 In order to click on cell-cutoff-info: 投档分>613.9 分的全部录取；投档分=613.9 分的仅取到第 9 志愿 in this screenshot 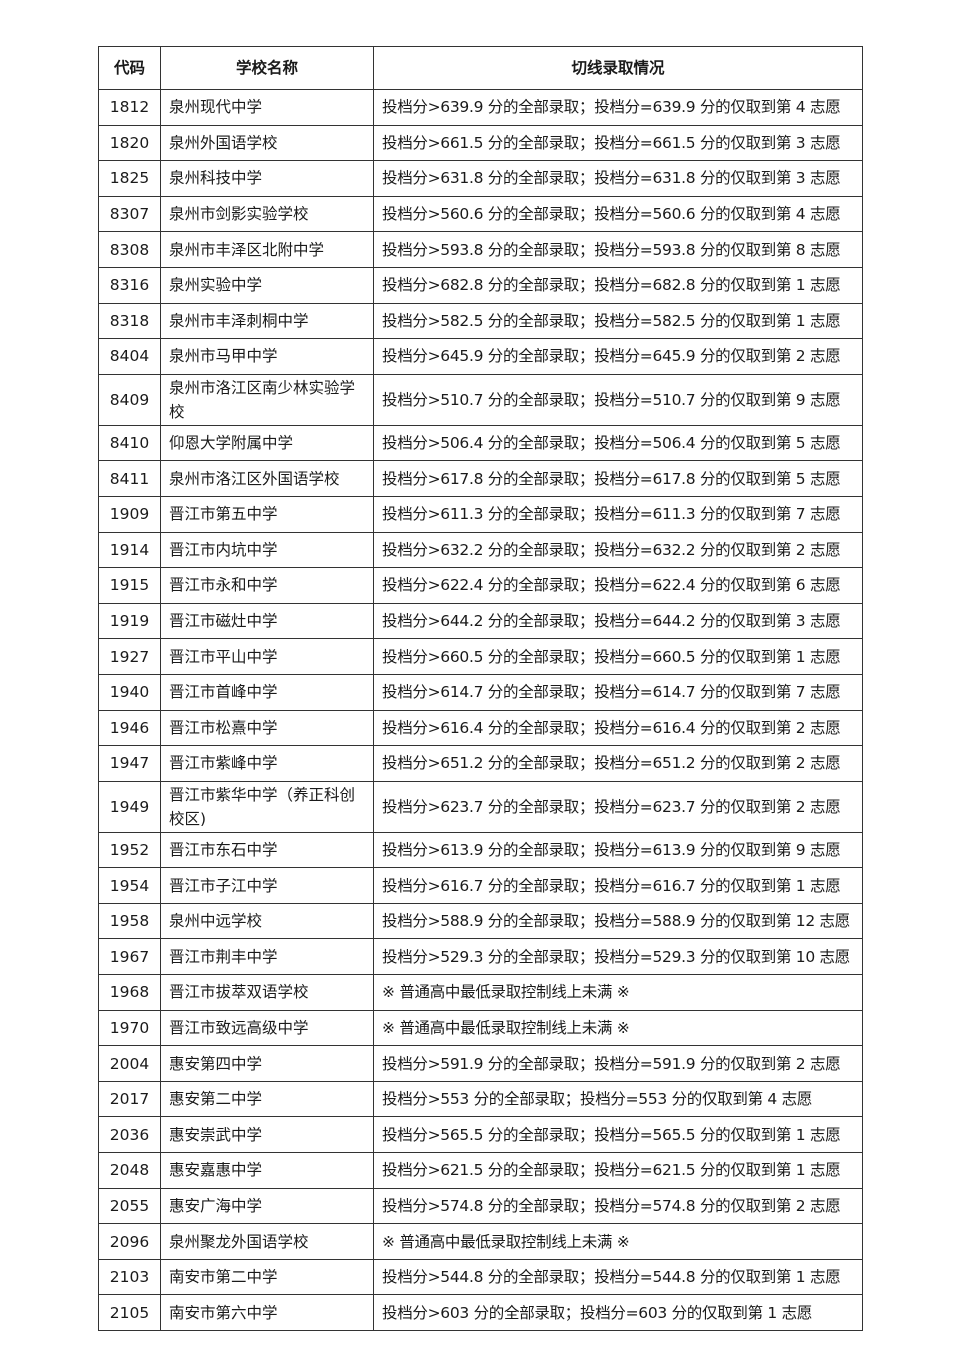, I will do `click(618, 850)`.